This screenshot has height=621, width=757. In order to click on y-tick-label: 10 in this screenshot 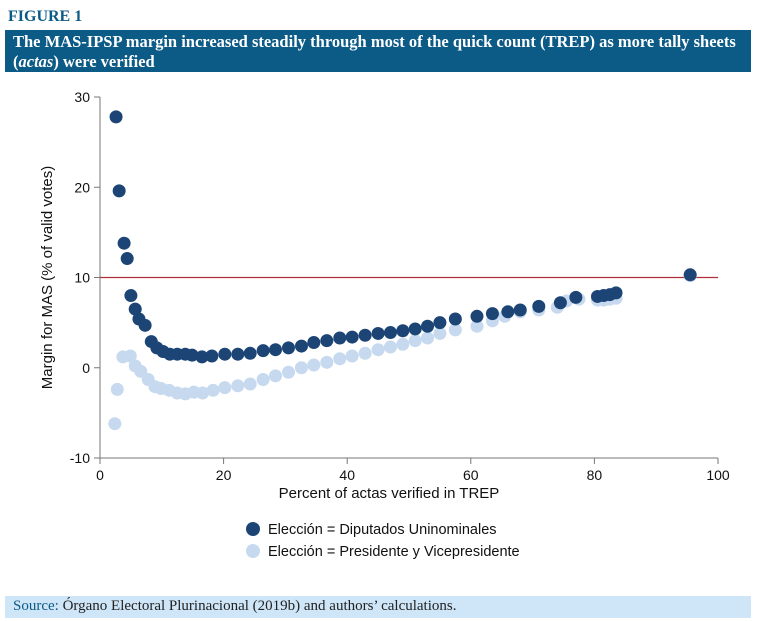, I will do `click(82, 278)`.